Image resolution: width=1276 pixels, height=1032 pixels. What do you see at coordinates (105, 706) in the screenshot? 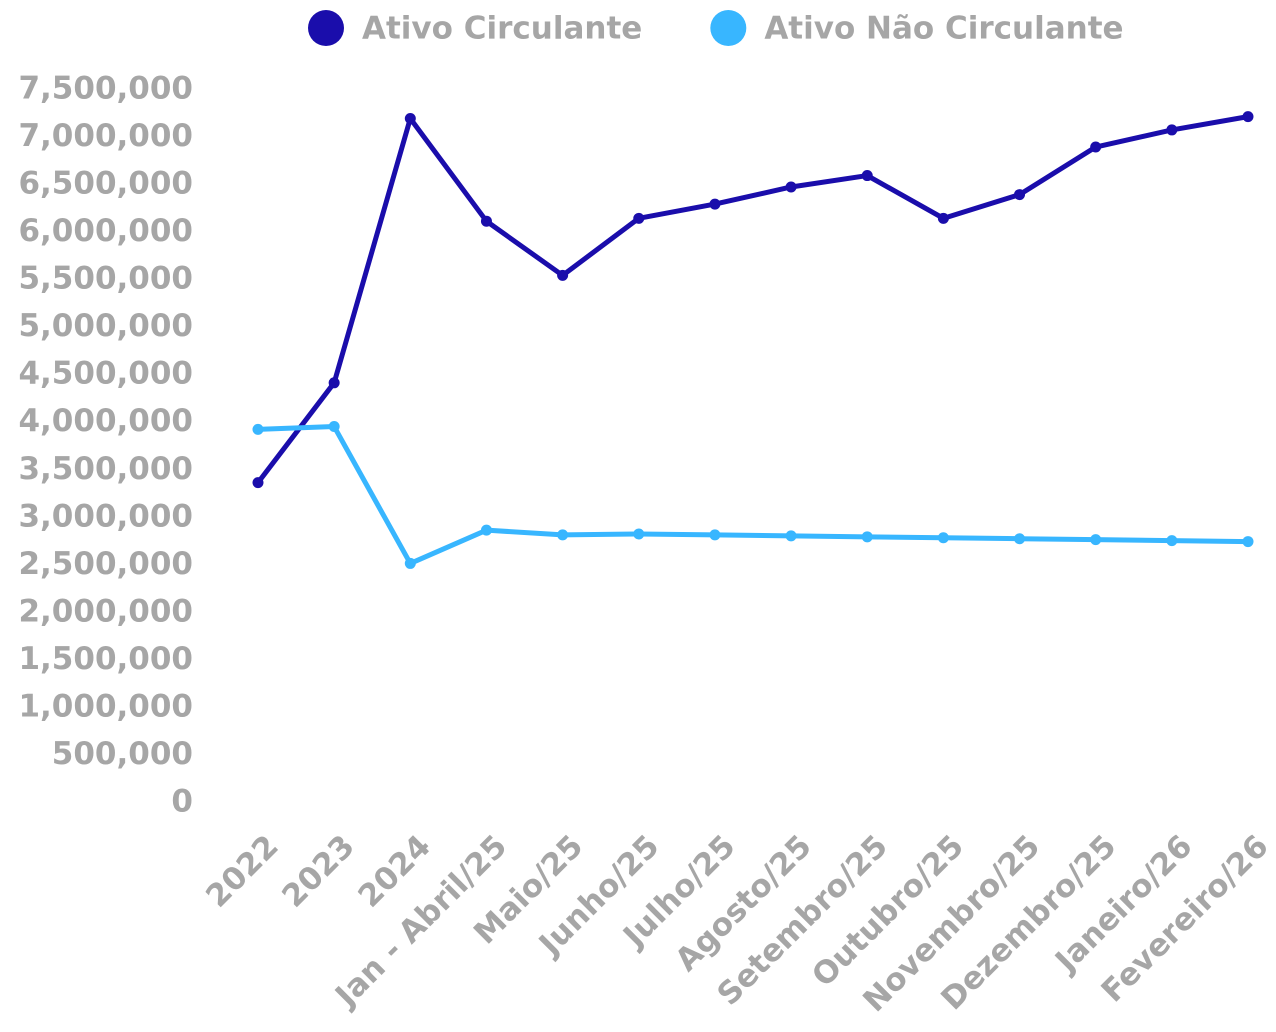
I see `y-tick-label: 1,000,000` at bounding box center [105, 706].